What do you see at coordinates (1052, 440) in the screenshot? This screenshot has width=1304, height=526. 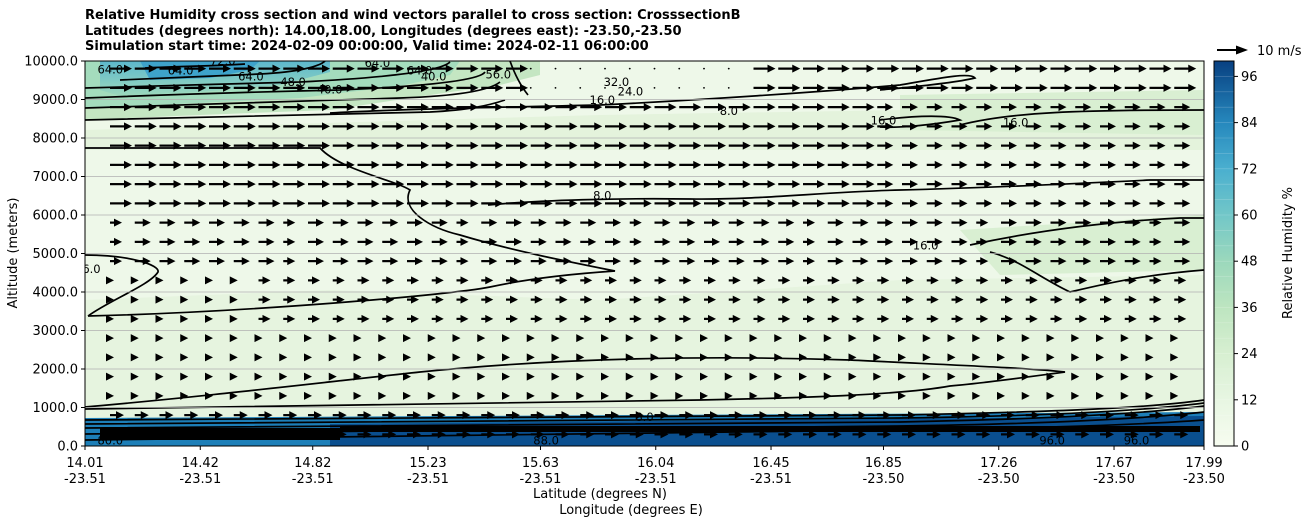 I see `contour-label: 96.0` at bounding box center [1052, 440].